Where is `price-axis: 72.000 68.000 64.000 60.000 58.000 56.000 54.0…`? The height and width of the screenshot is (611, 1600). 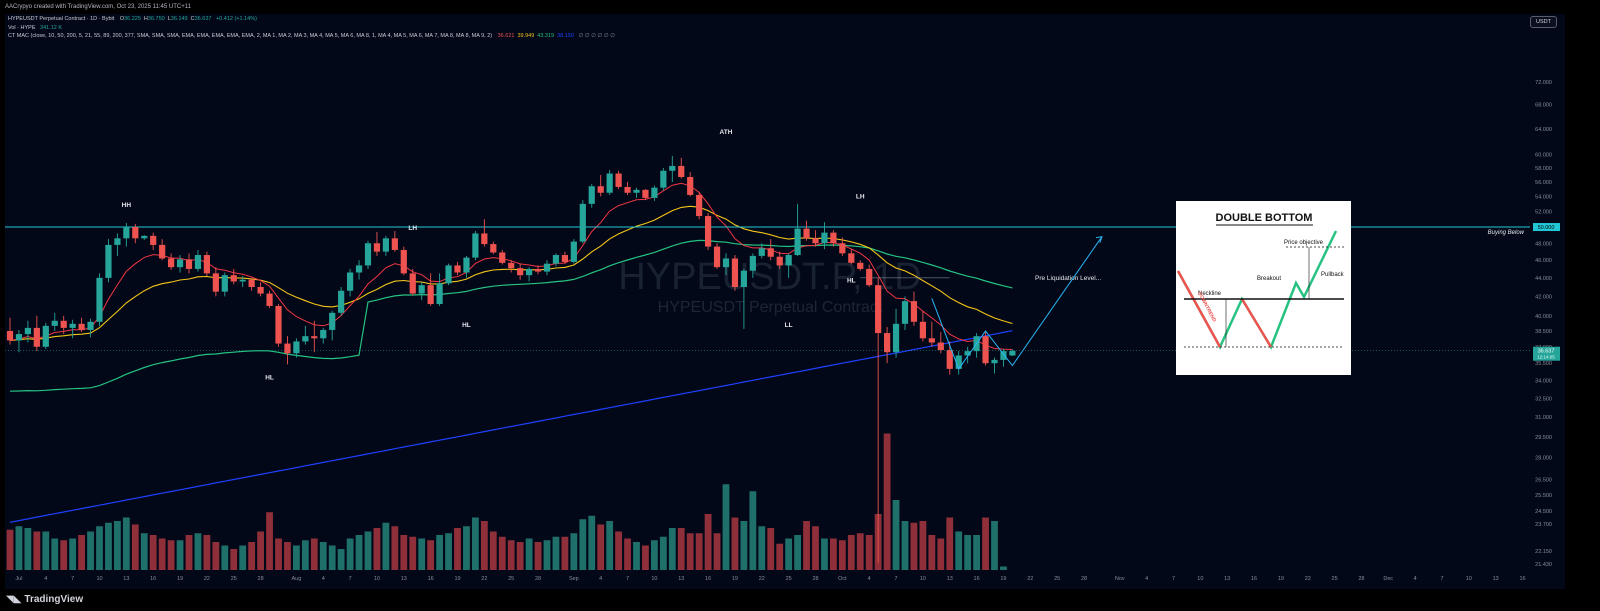
price-axis: 72.000 68.000 64.000 60.000 58.000 56.000 54.0… is located at coordinates (1543, 324).